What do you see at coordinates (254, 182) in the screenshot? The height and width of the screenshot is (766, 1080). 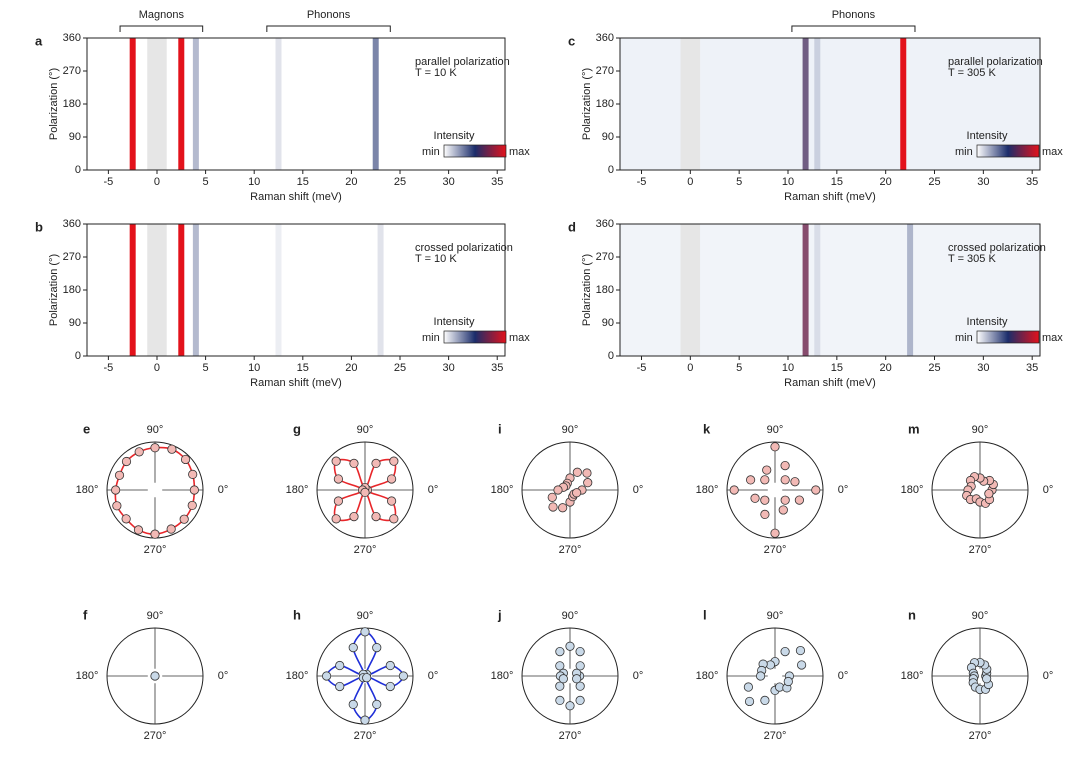 I see `x-tick-label: 10` at bounding box center [254, 182].